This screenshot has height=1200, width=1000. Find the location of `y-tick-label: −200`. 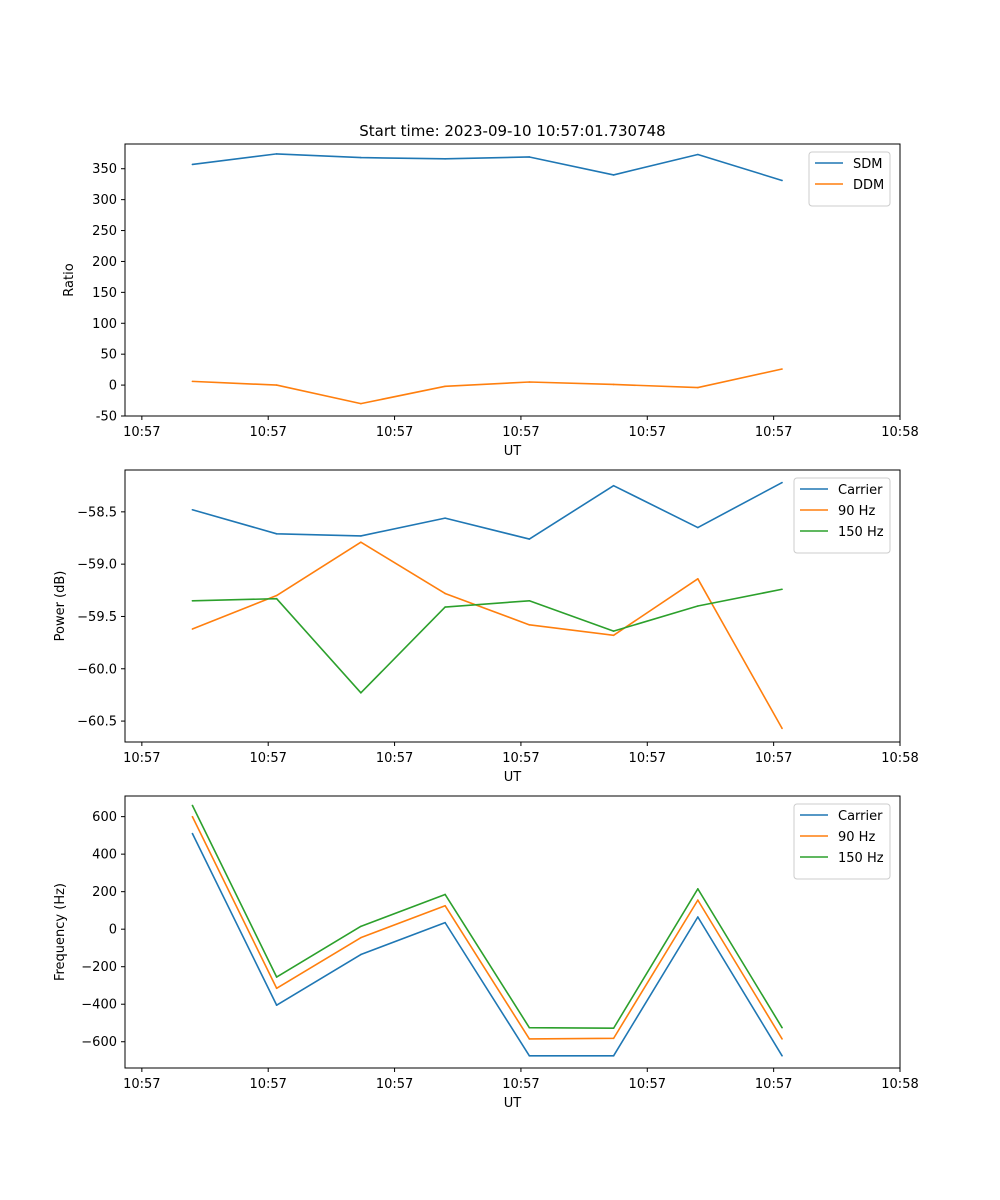

y-tick-label: −200 is located at coordinates (99, 967).